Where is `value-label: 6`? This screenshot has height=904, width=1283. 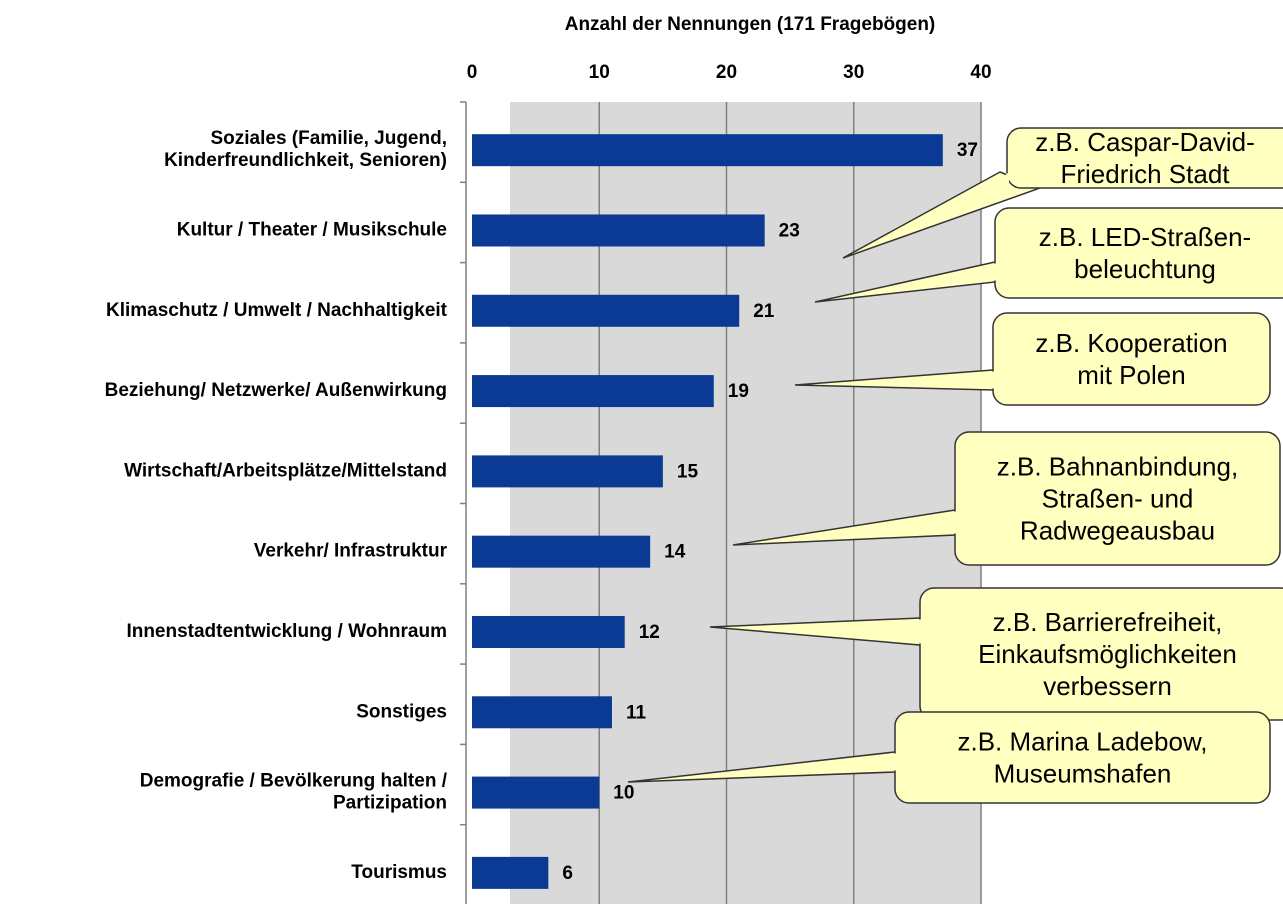 value-label: 6 is located at coordinates (567, 873).